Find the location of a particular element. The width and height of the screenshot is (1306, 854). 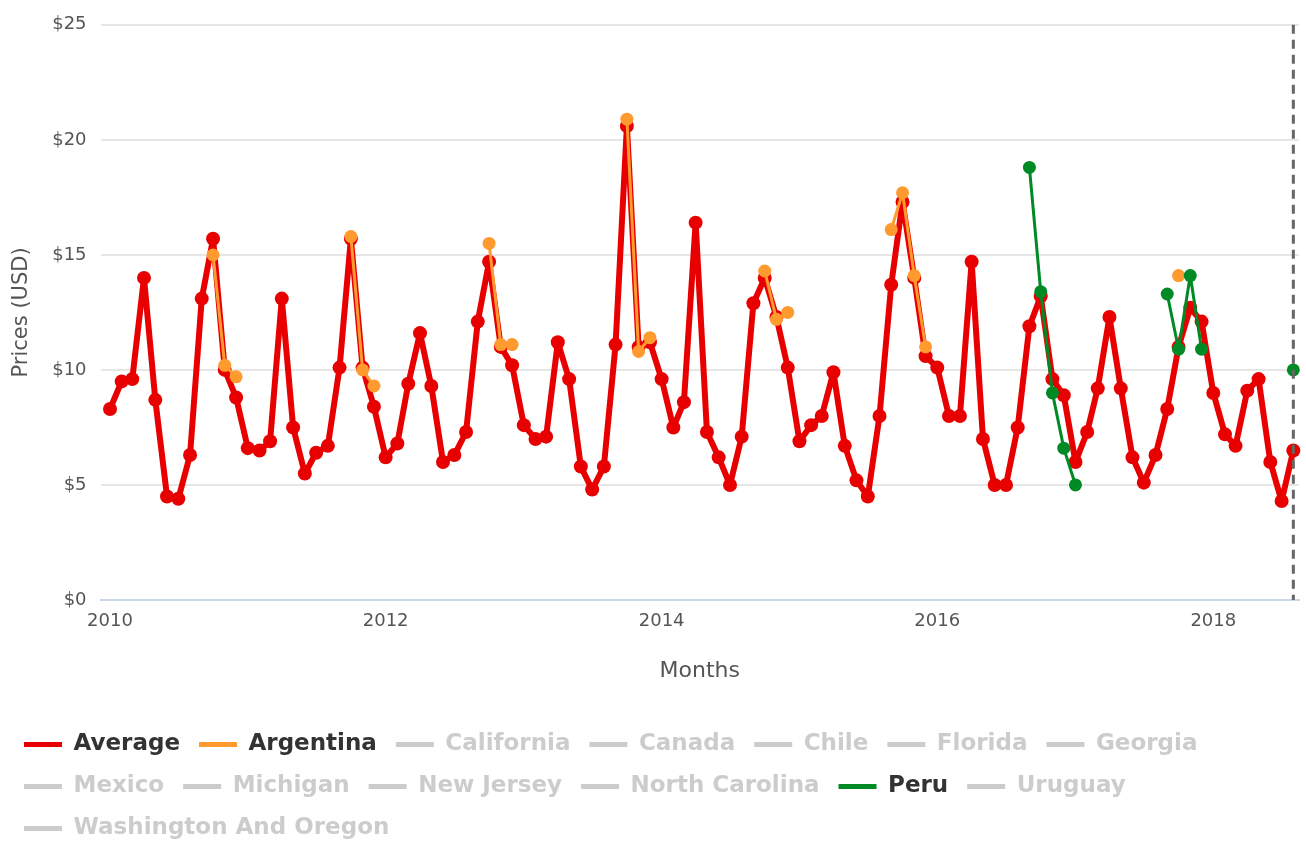

legend-label: Argentina is located at coordinates (312, 742).